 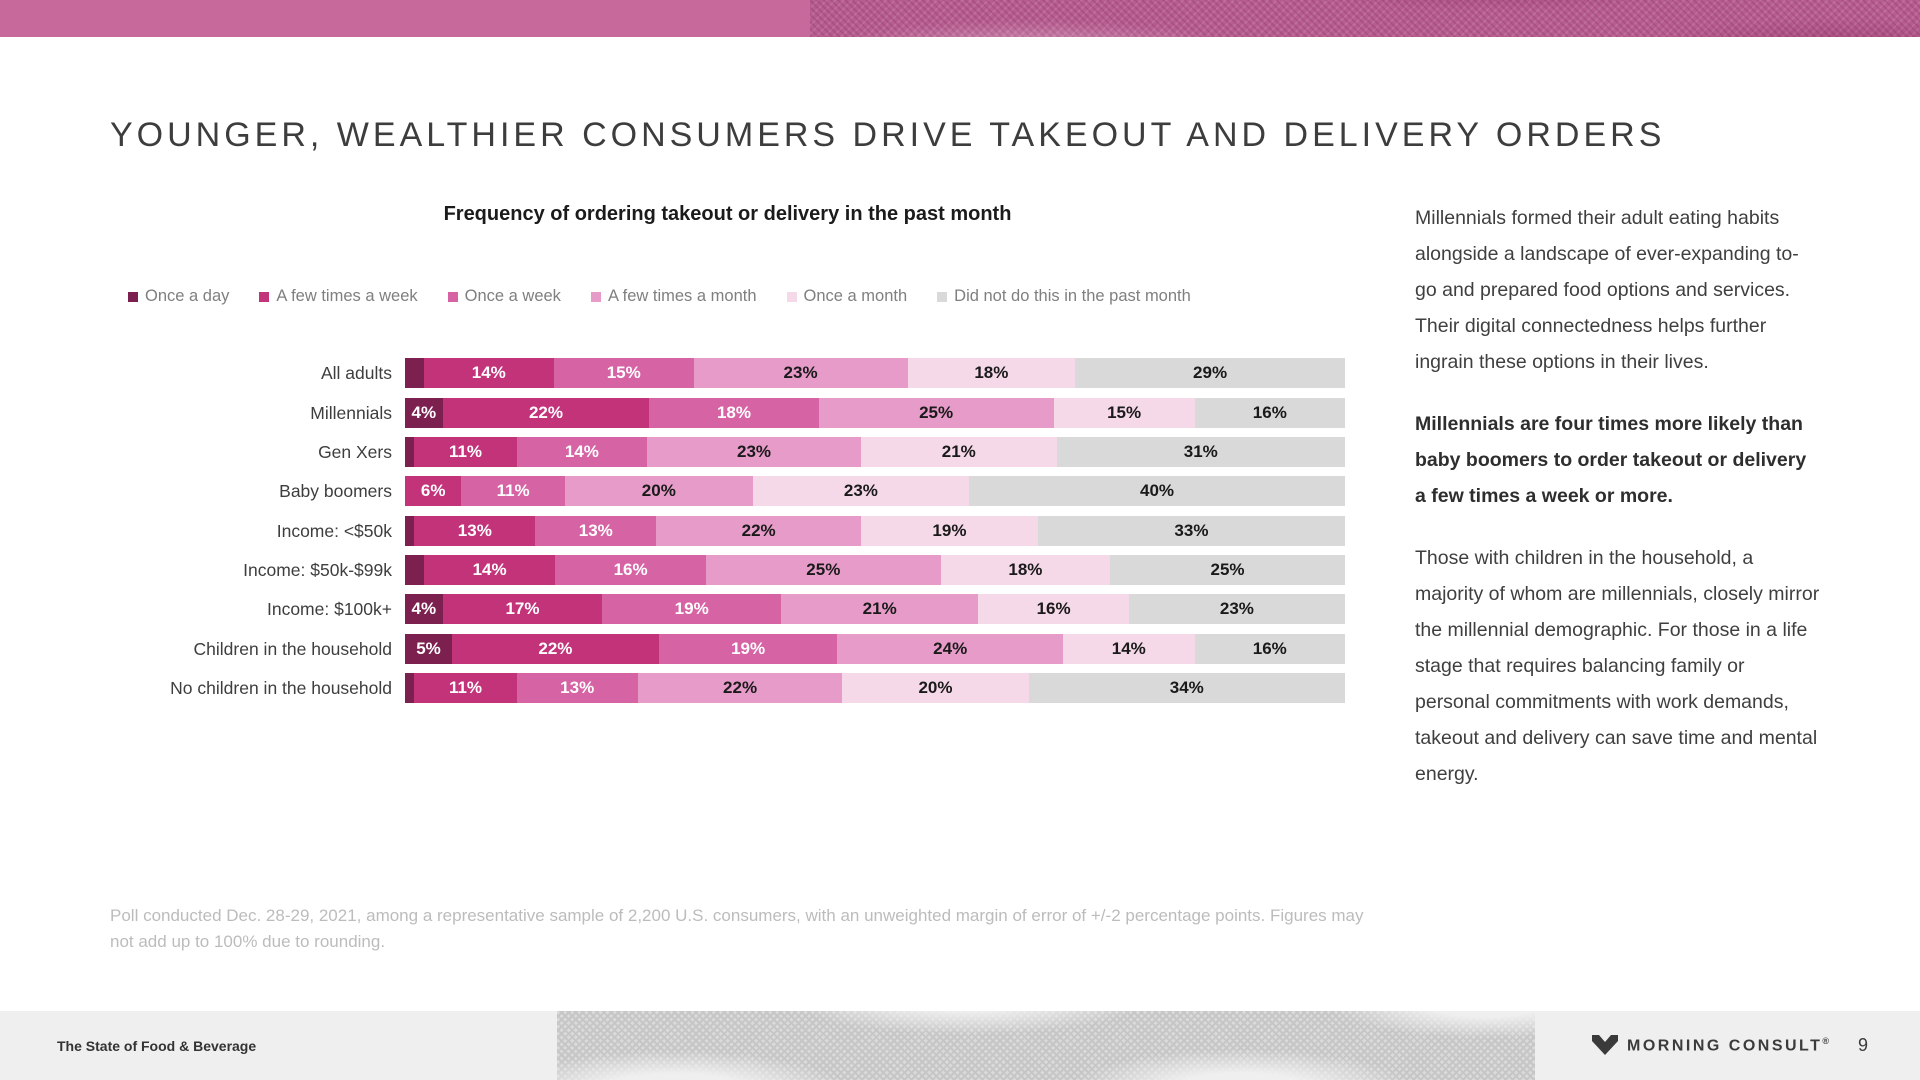 I want to click on stacked-bar: 4% 17% 19% 21% 16% 23%, so click(x=875, y=609).